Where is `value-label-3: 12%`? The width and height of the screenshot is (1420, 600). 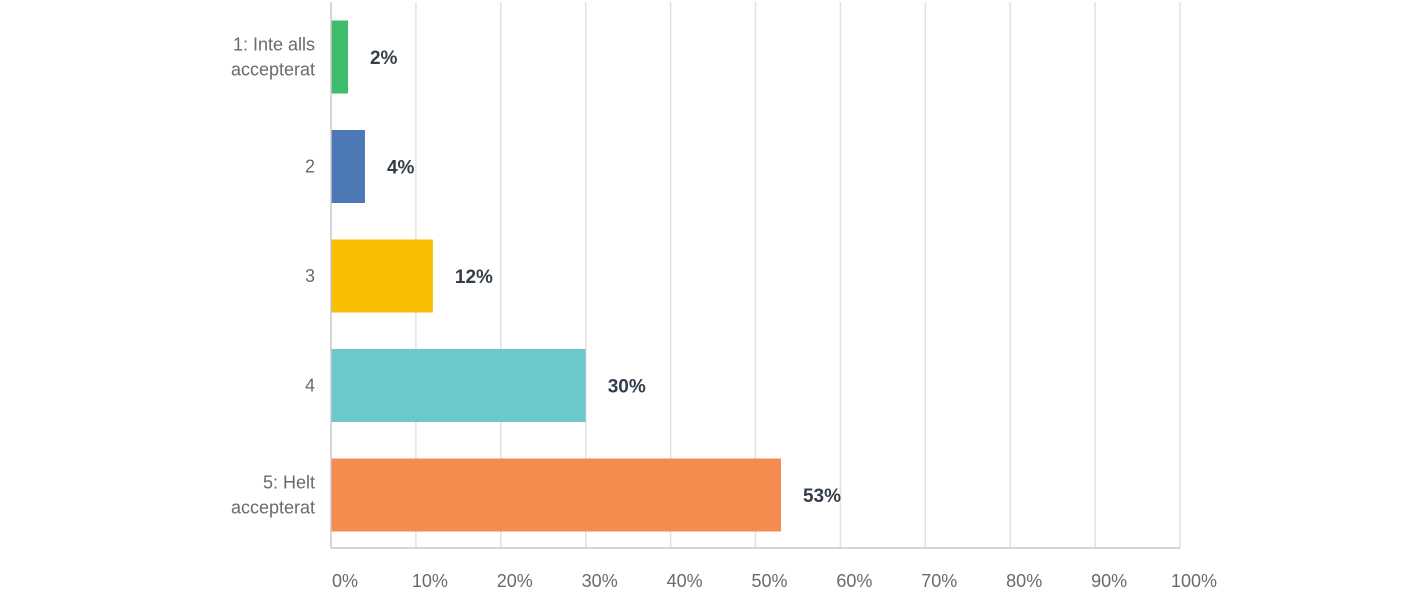
value-label-3: 12% is located at coordinates (474, 277).